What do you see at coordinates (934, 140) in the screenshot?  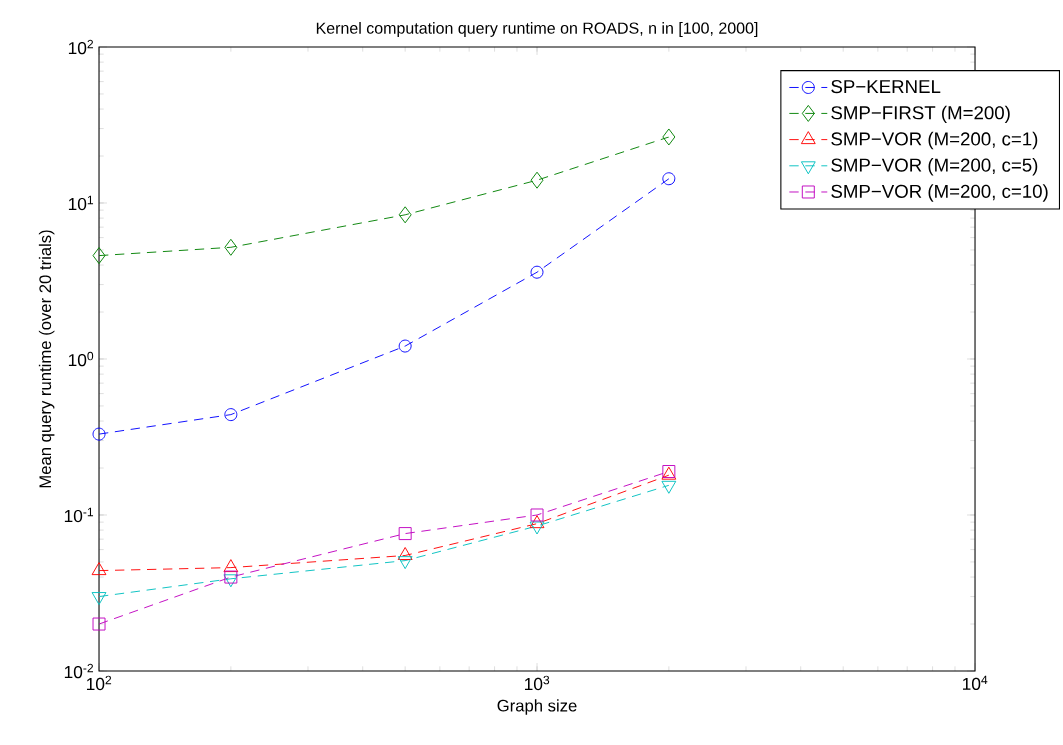 I see `legend-label: SMP−VOR (M=200, c=1)` at bounding box center [934, 140].